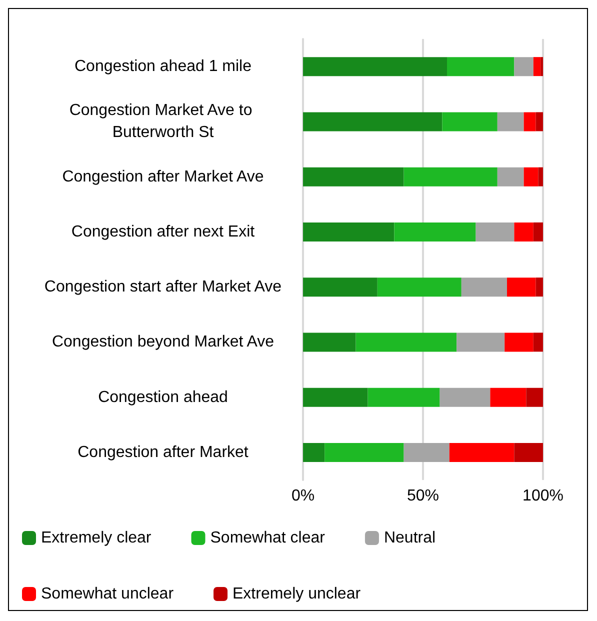 The width and height of the screenshot is (597, 621). I want to click on legend-label: Neutral, so click(410, 538).